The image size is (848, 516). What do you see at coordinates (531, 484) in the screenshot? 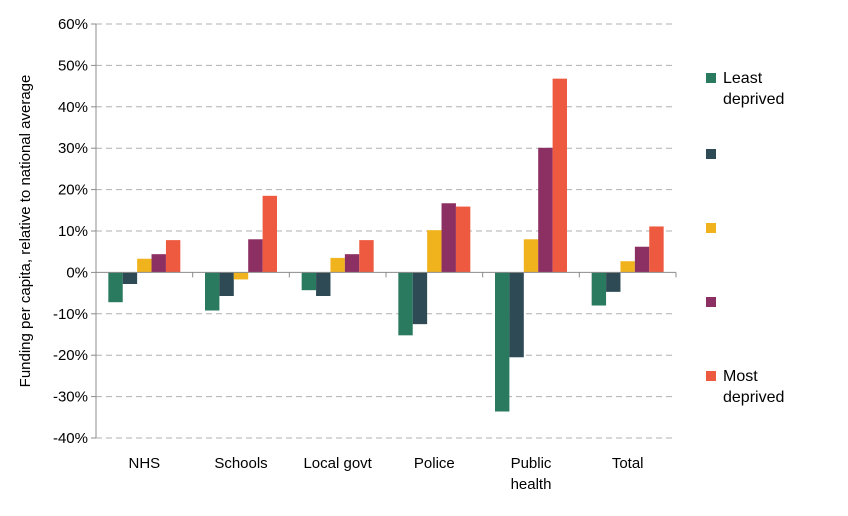
I see `x-category-label: health` at bounding box center [531, 484].